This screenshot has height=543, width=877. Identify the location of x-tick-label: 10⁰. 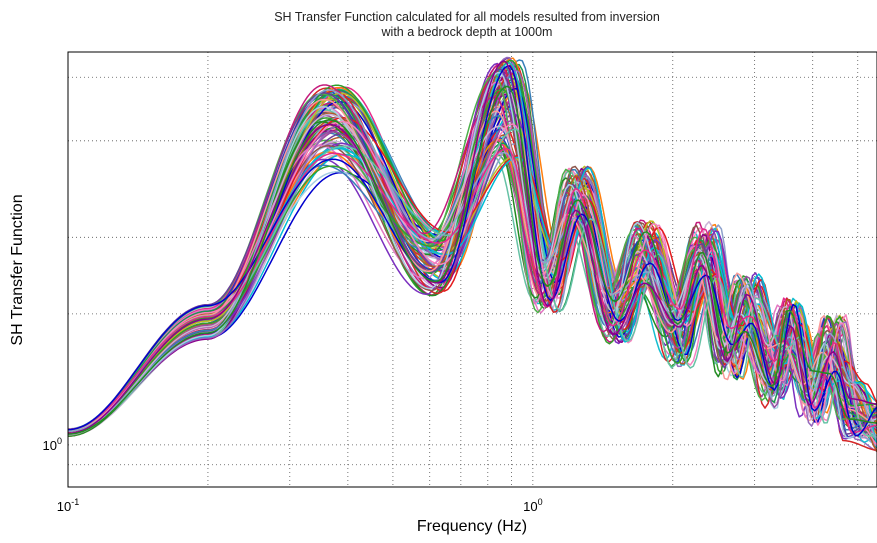
(532, 505).